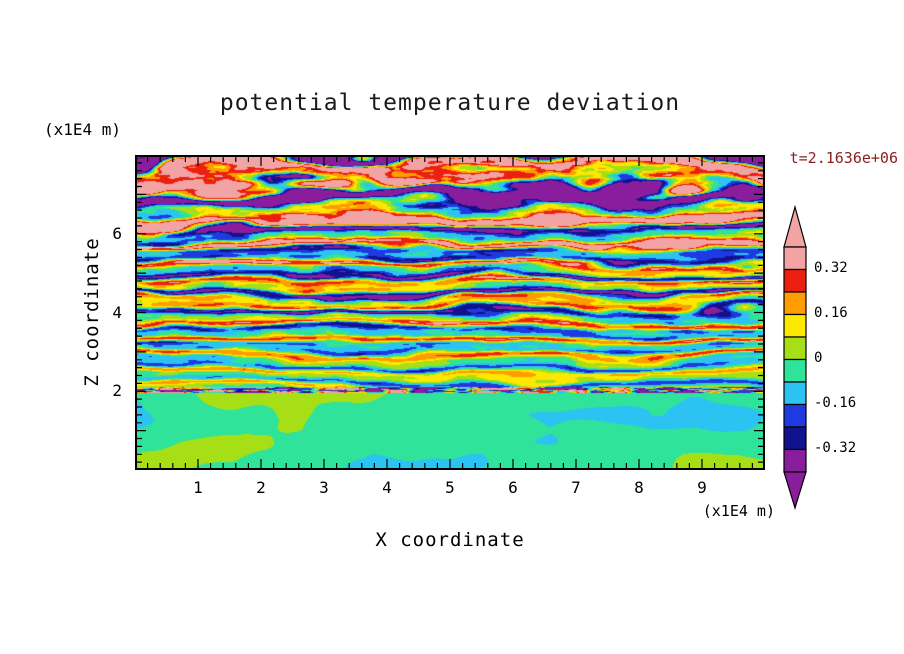  I want to click on colorbar-label--0.32: -0.32, so click(835, 447).